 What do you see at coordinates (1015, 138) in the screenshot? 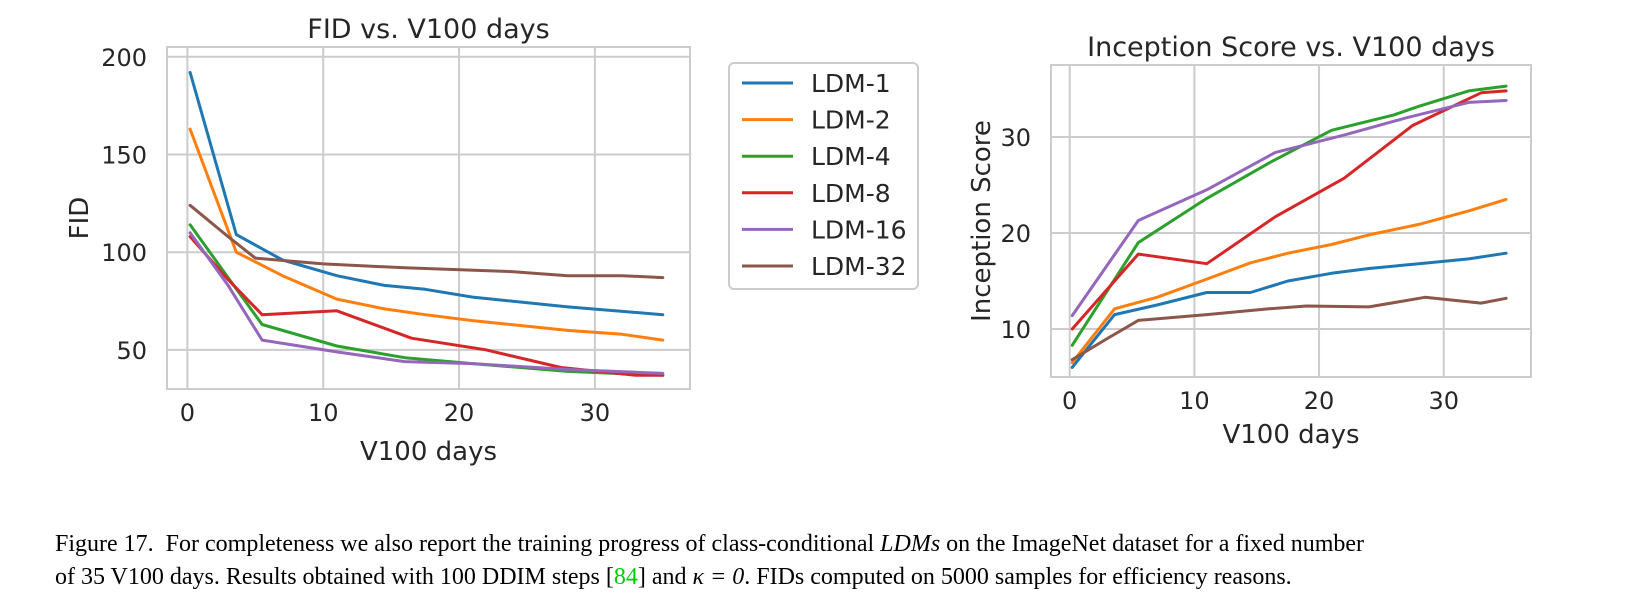
I see `y-tick-label: 30` at bounding box center [1015, 138].